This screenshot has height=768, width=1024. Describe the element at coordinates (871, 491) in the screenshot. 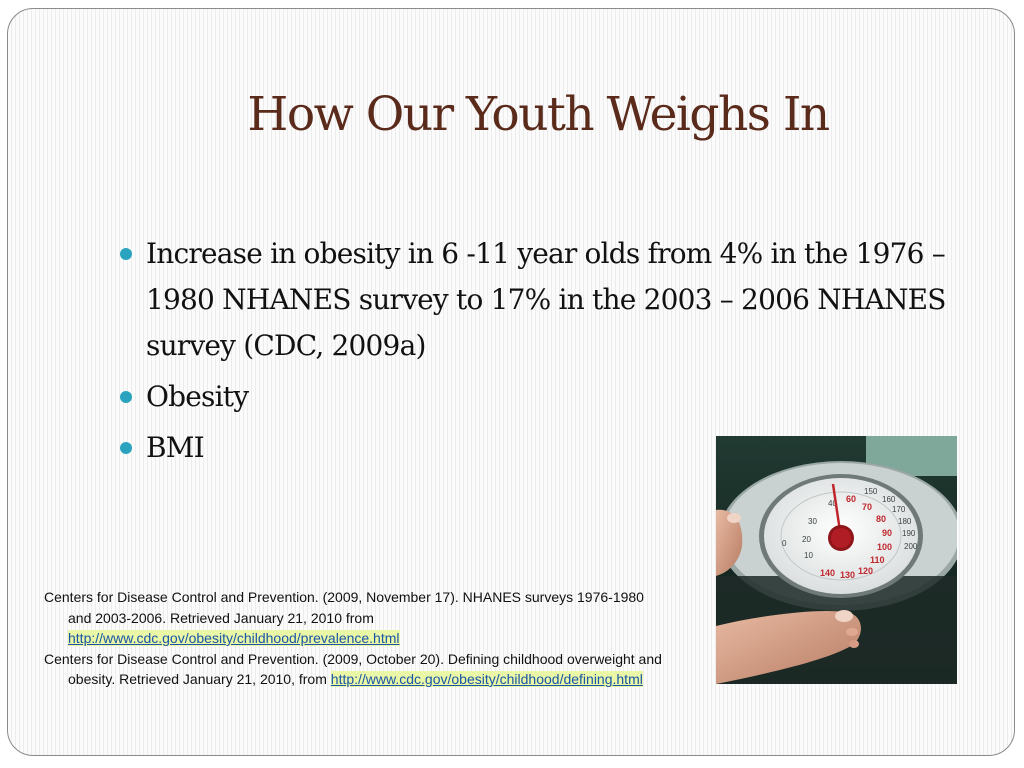

I see `dial-number: 150` at that location.